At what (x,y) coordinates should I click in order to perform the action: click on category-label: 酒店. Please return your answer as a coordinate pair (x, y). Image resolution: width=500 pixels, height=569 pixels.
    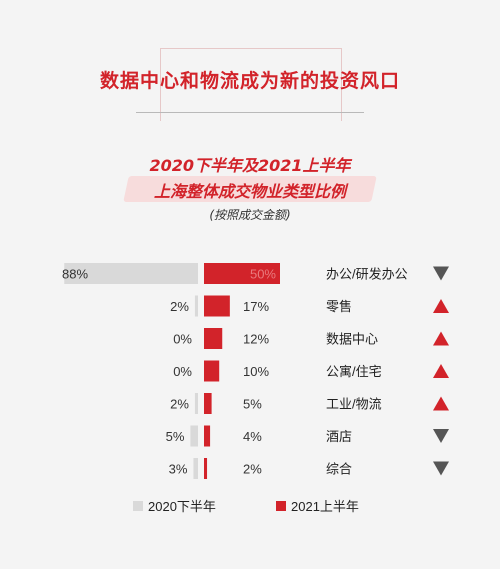
    Looking at the image, I should click on (339, 436).